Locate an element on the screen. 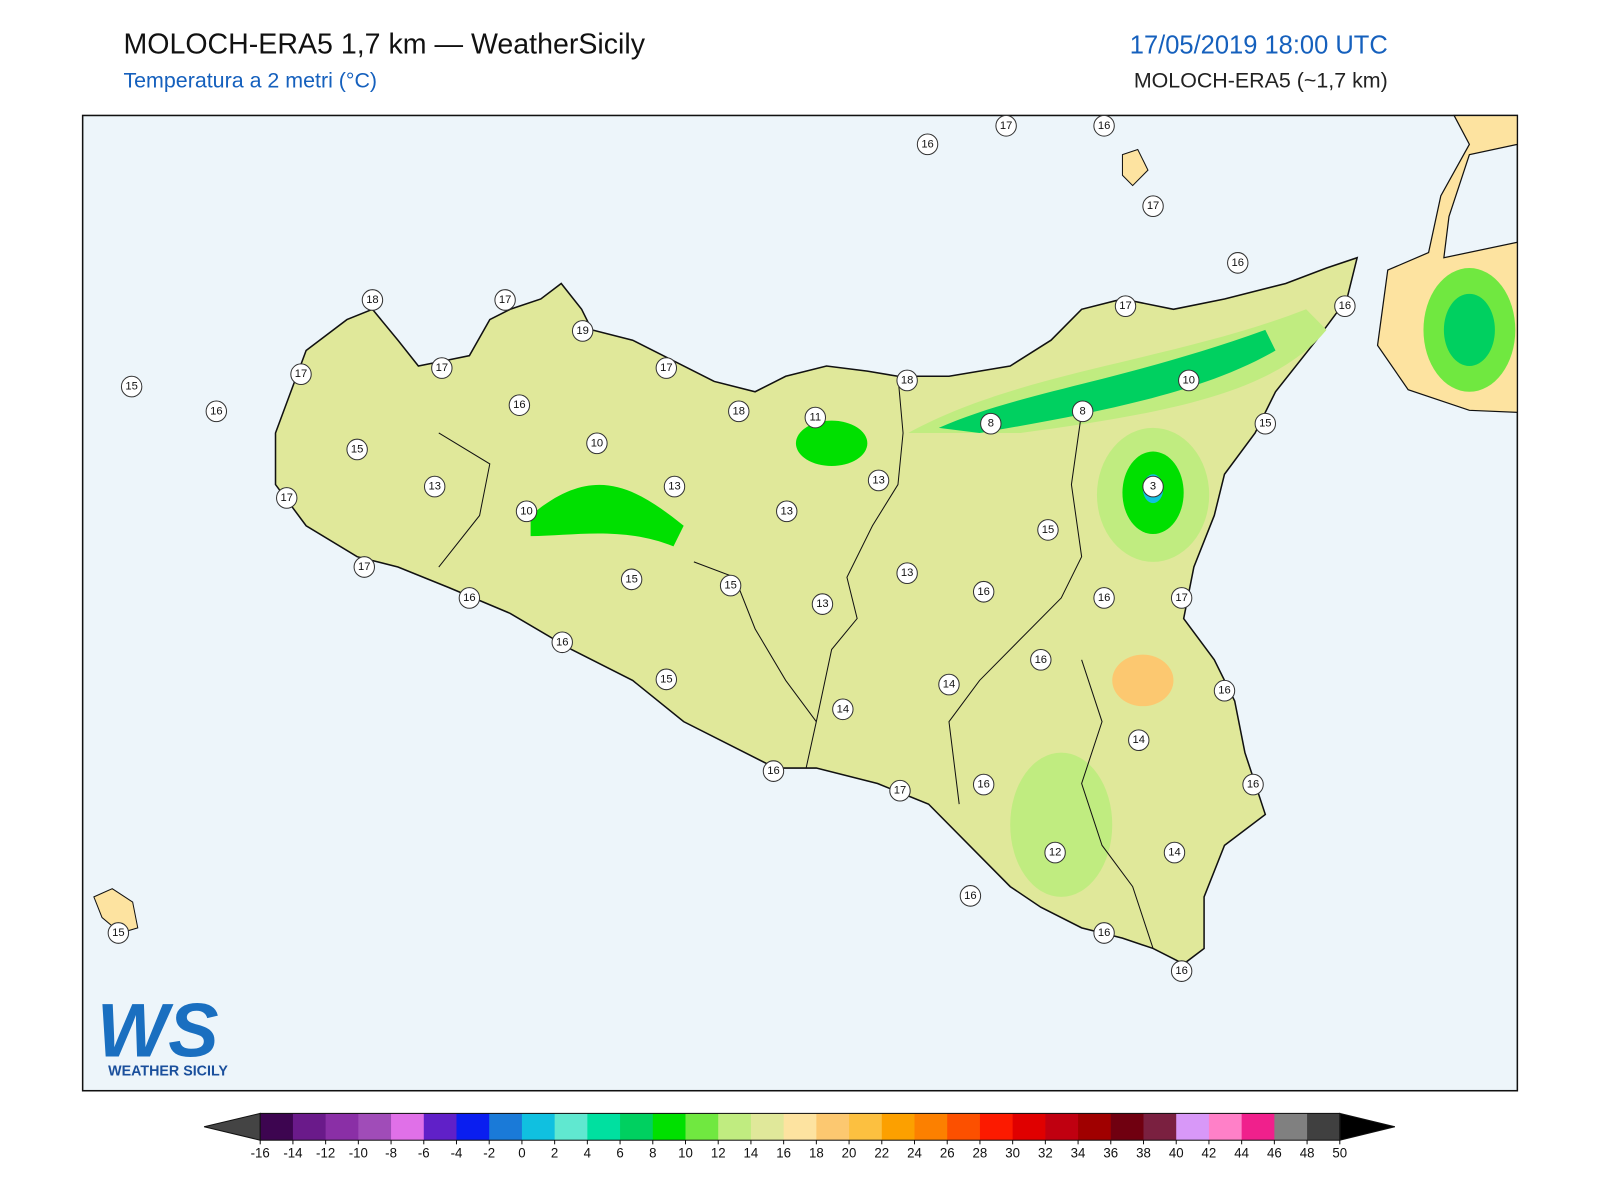 Image resolution: width=1600 pixels, height=1200 pixels. station-value: 3 is located at coordinates (1153, 487).